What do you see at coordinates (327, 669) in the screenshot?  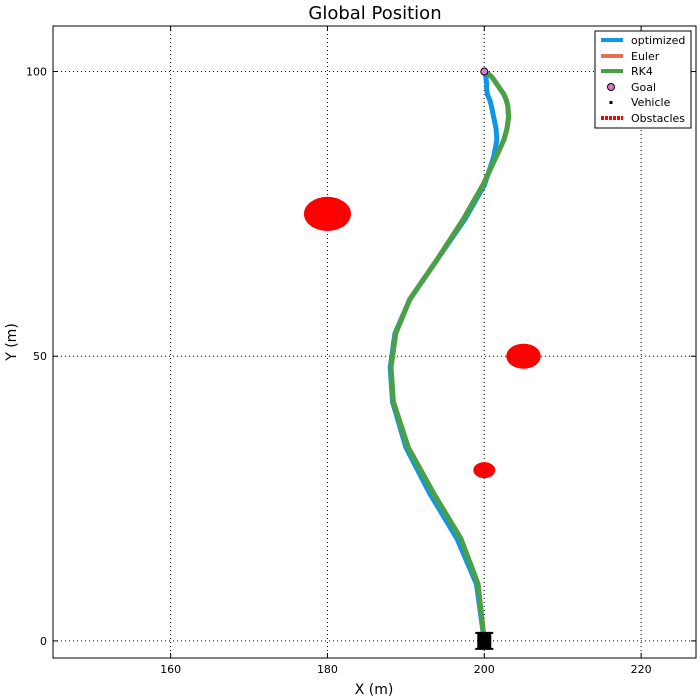 I see `x-tick-label: 180` at bounding box center [327, 669].